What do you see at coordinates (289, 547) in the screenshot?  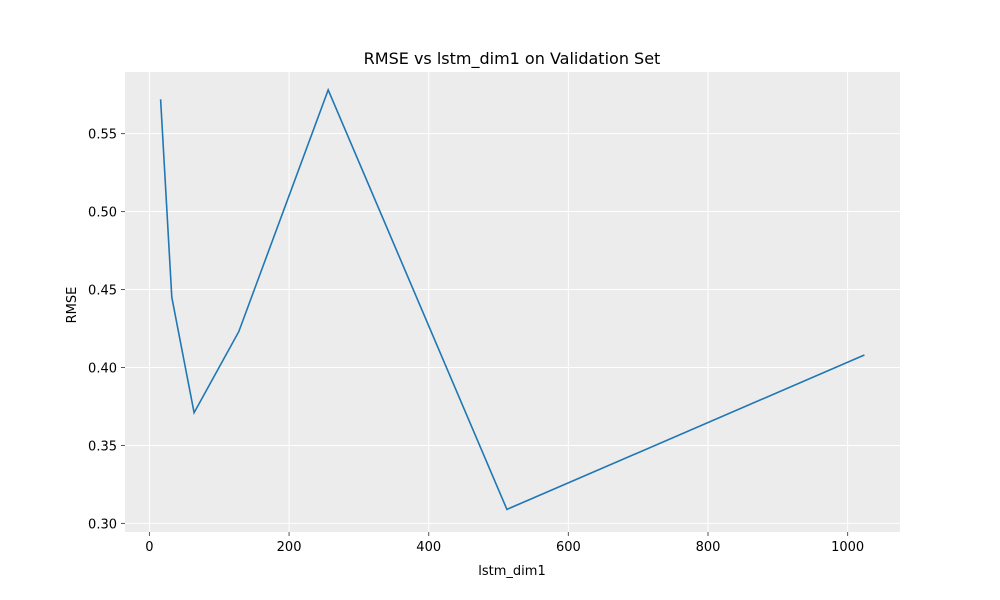 I see `x-tick-label: 200` at bounding box center [289, 547].